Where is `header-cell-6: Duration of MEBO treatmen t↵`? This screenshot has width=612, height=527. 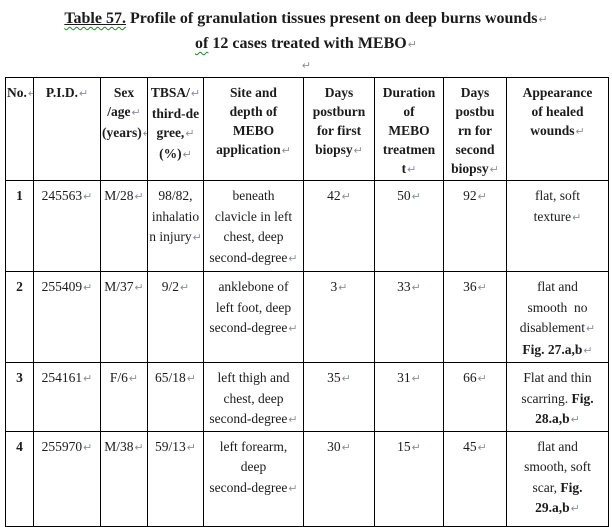 header-cell-6: Duration of MEBO treatmen t↵ is located at coordinates (409, 129).